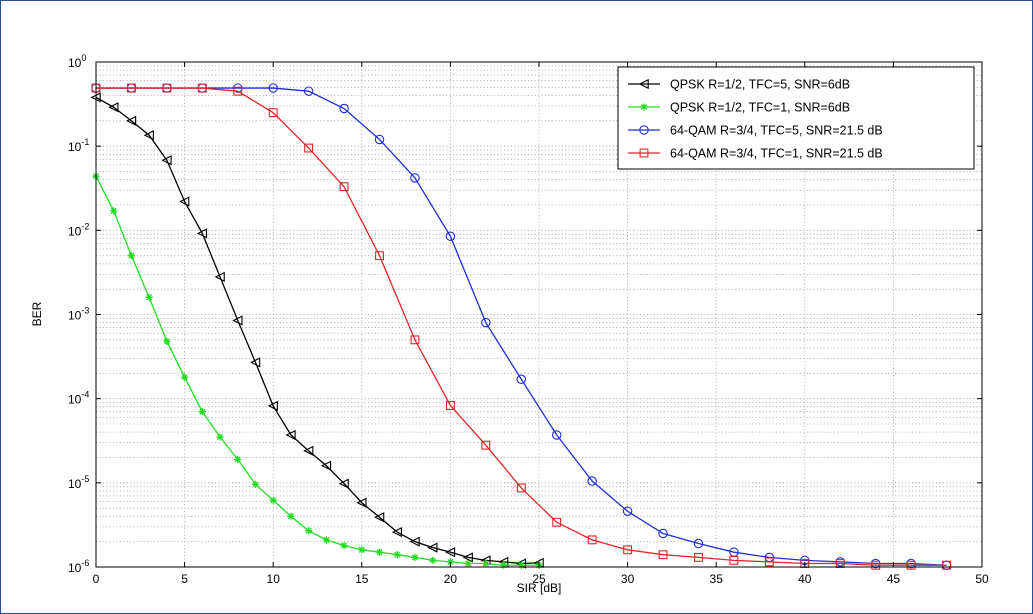 This screenshot has width=1033, height=614. What do you see at coordinates (37, 313) in the screenshot?
I see `y-axis-label: BER` at bounding box center [37, 313].